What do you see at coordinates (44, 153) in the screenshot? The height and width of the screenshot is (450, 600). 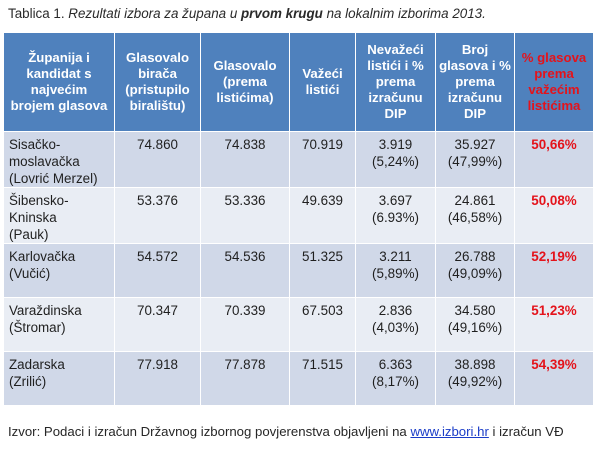 I see `zupanija-name: Sisačko-moslavačka` at bounding box center [44, 153].